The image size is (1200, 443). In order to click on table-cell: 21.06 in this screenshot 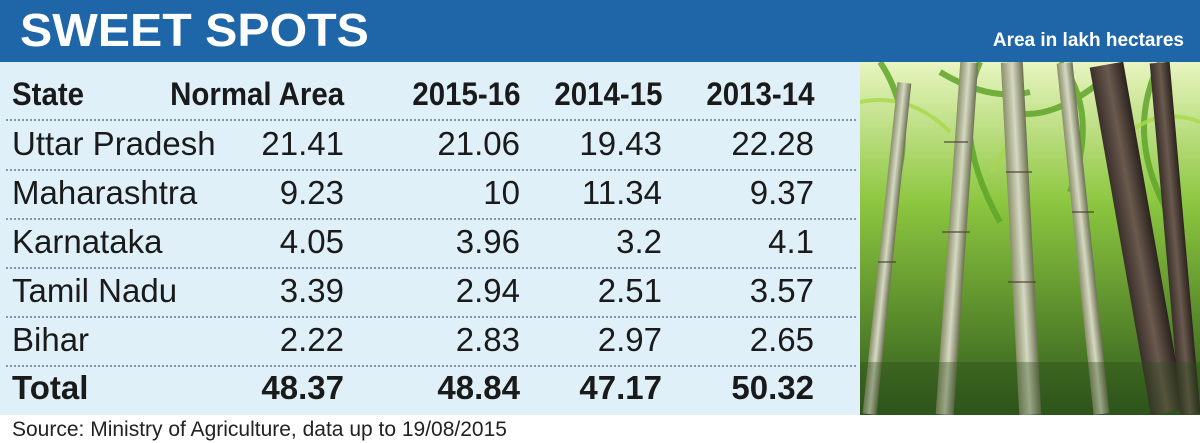, I will do `click(478, 143)`.